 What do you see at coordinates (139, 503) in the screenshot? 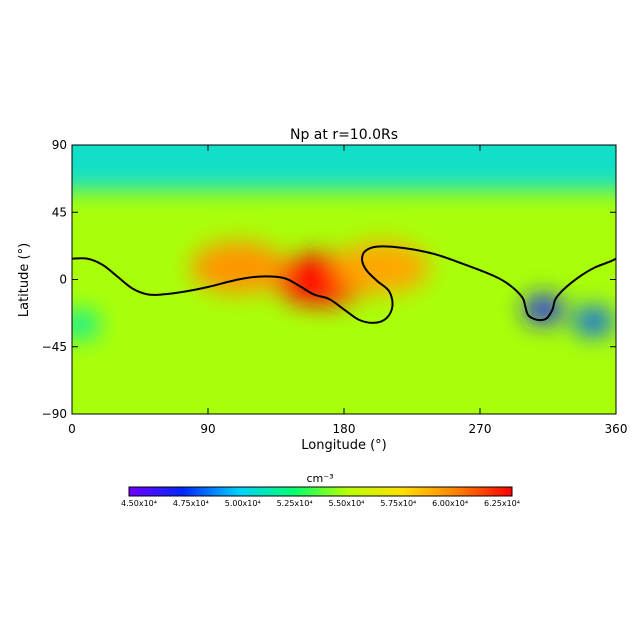
I see `colorbar-tick-label: 4.50x10⁴` at bounding box center [139, 503].